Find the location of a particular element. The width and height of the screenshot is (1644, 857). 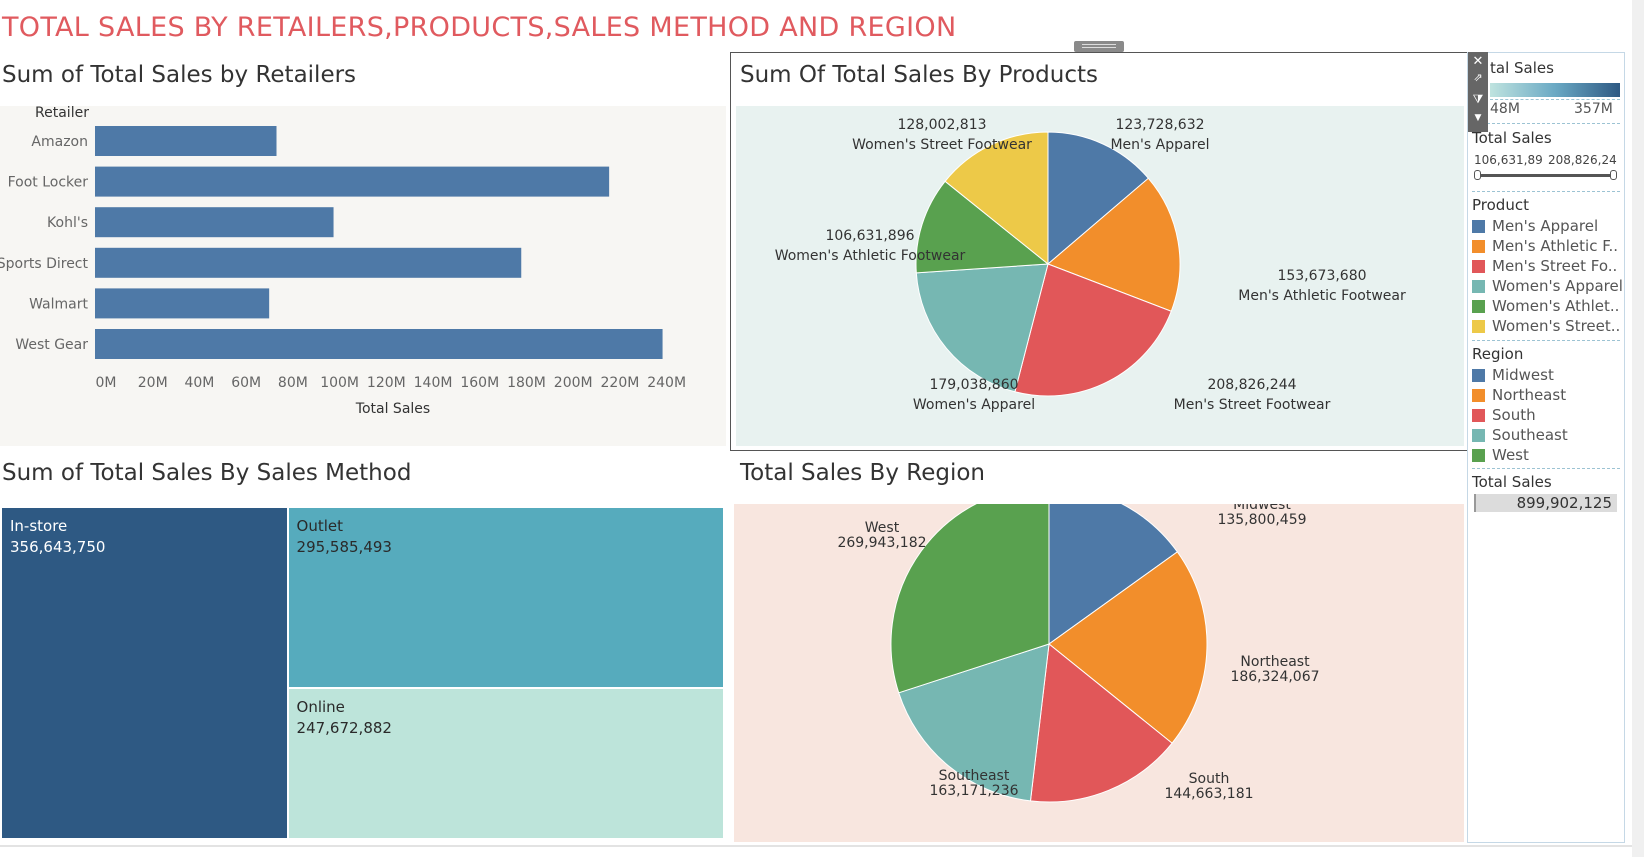

legend-label: Women's Apparel is located at coordinates (1557, 286).